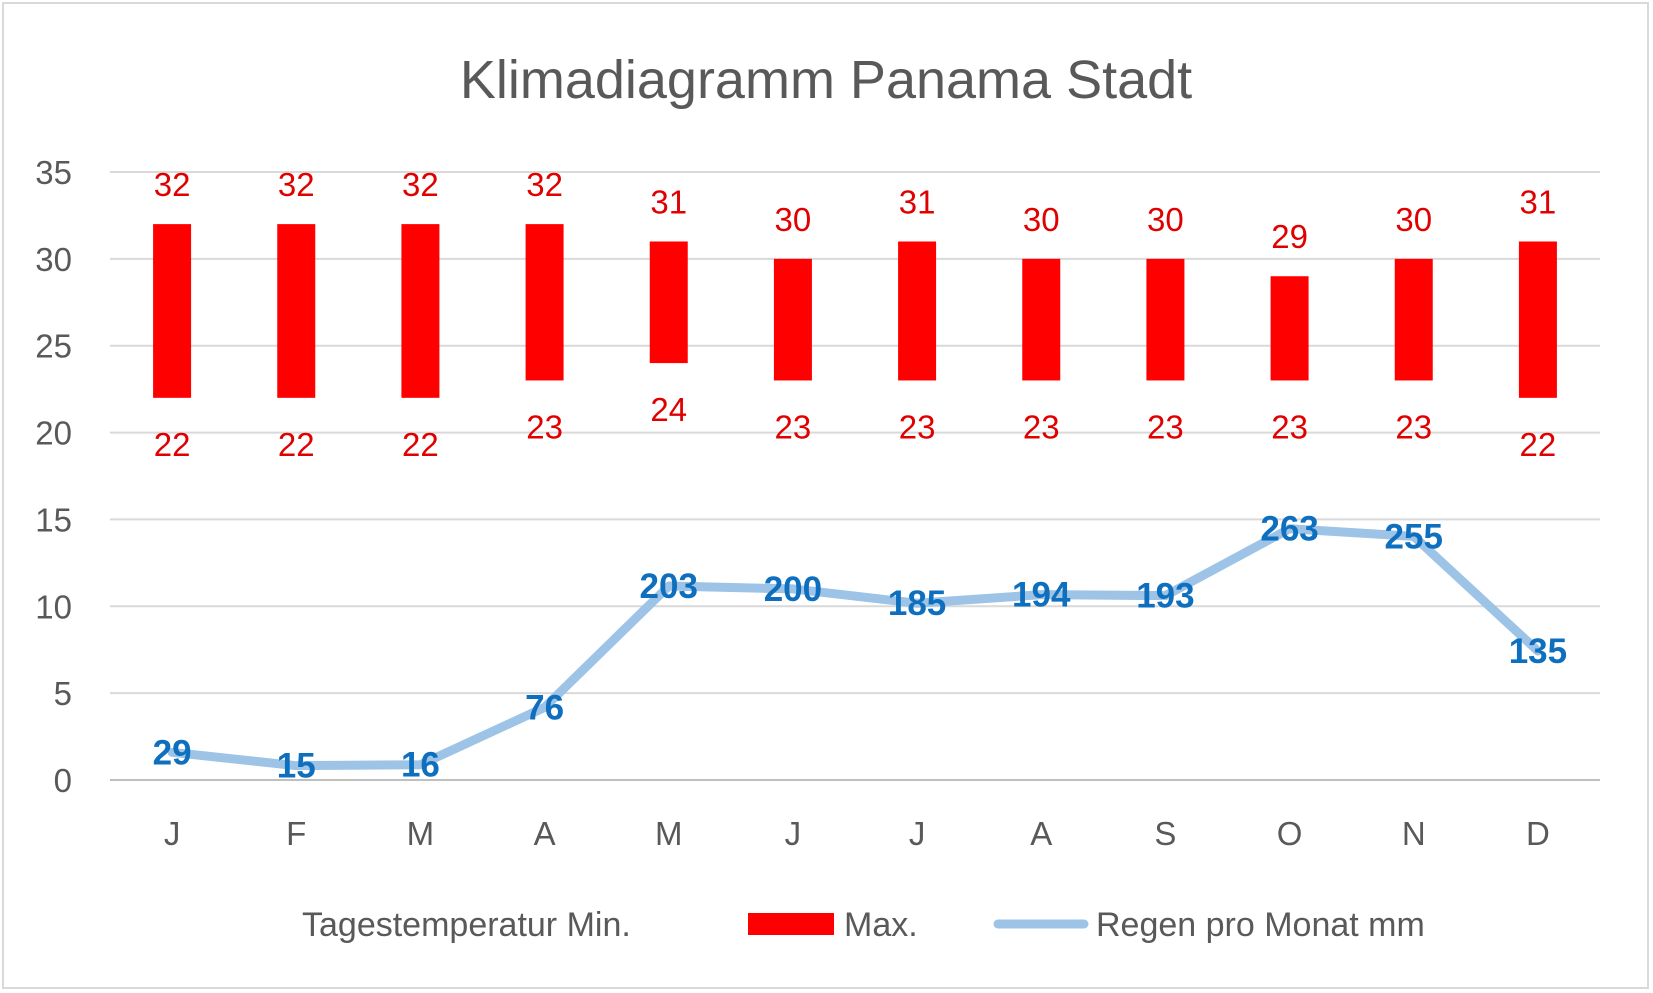 The width and height of the screenshot is (1653, 993). I want to click on y-tick-label: 5, so click(63, 693).